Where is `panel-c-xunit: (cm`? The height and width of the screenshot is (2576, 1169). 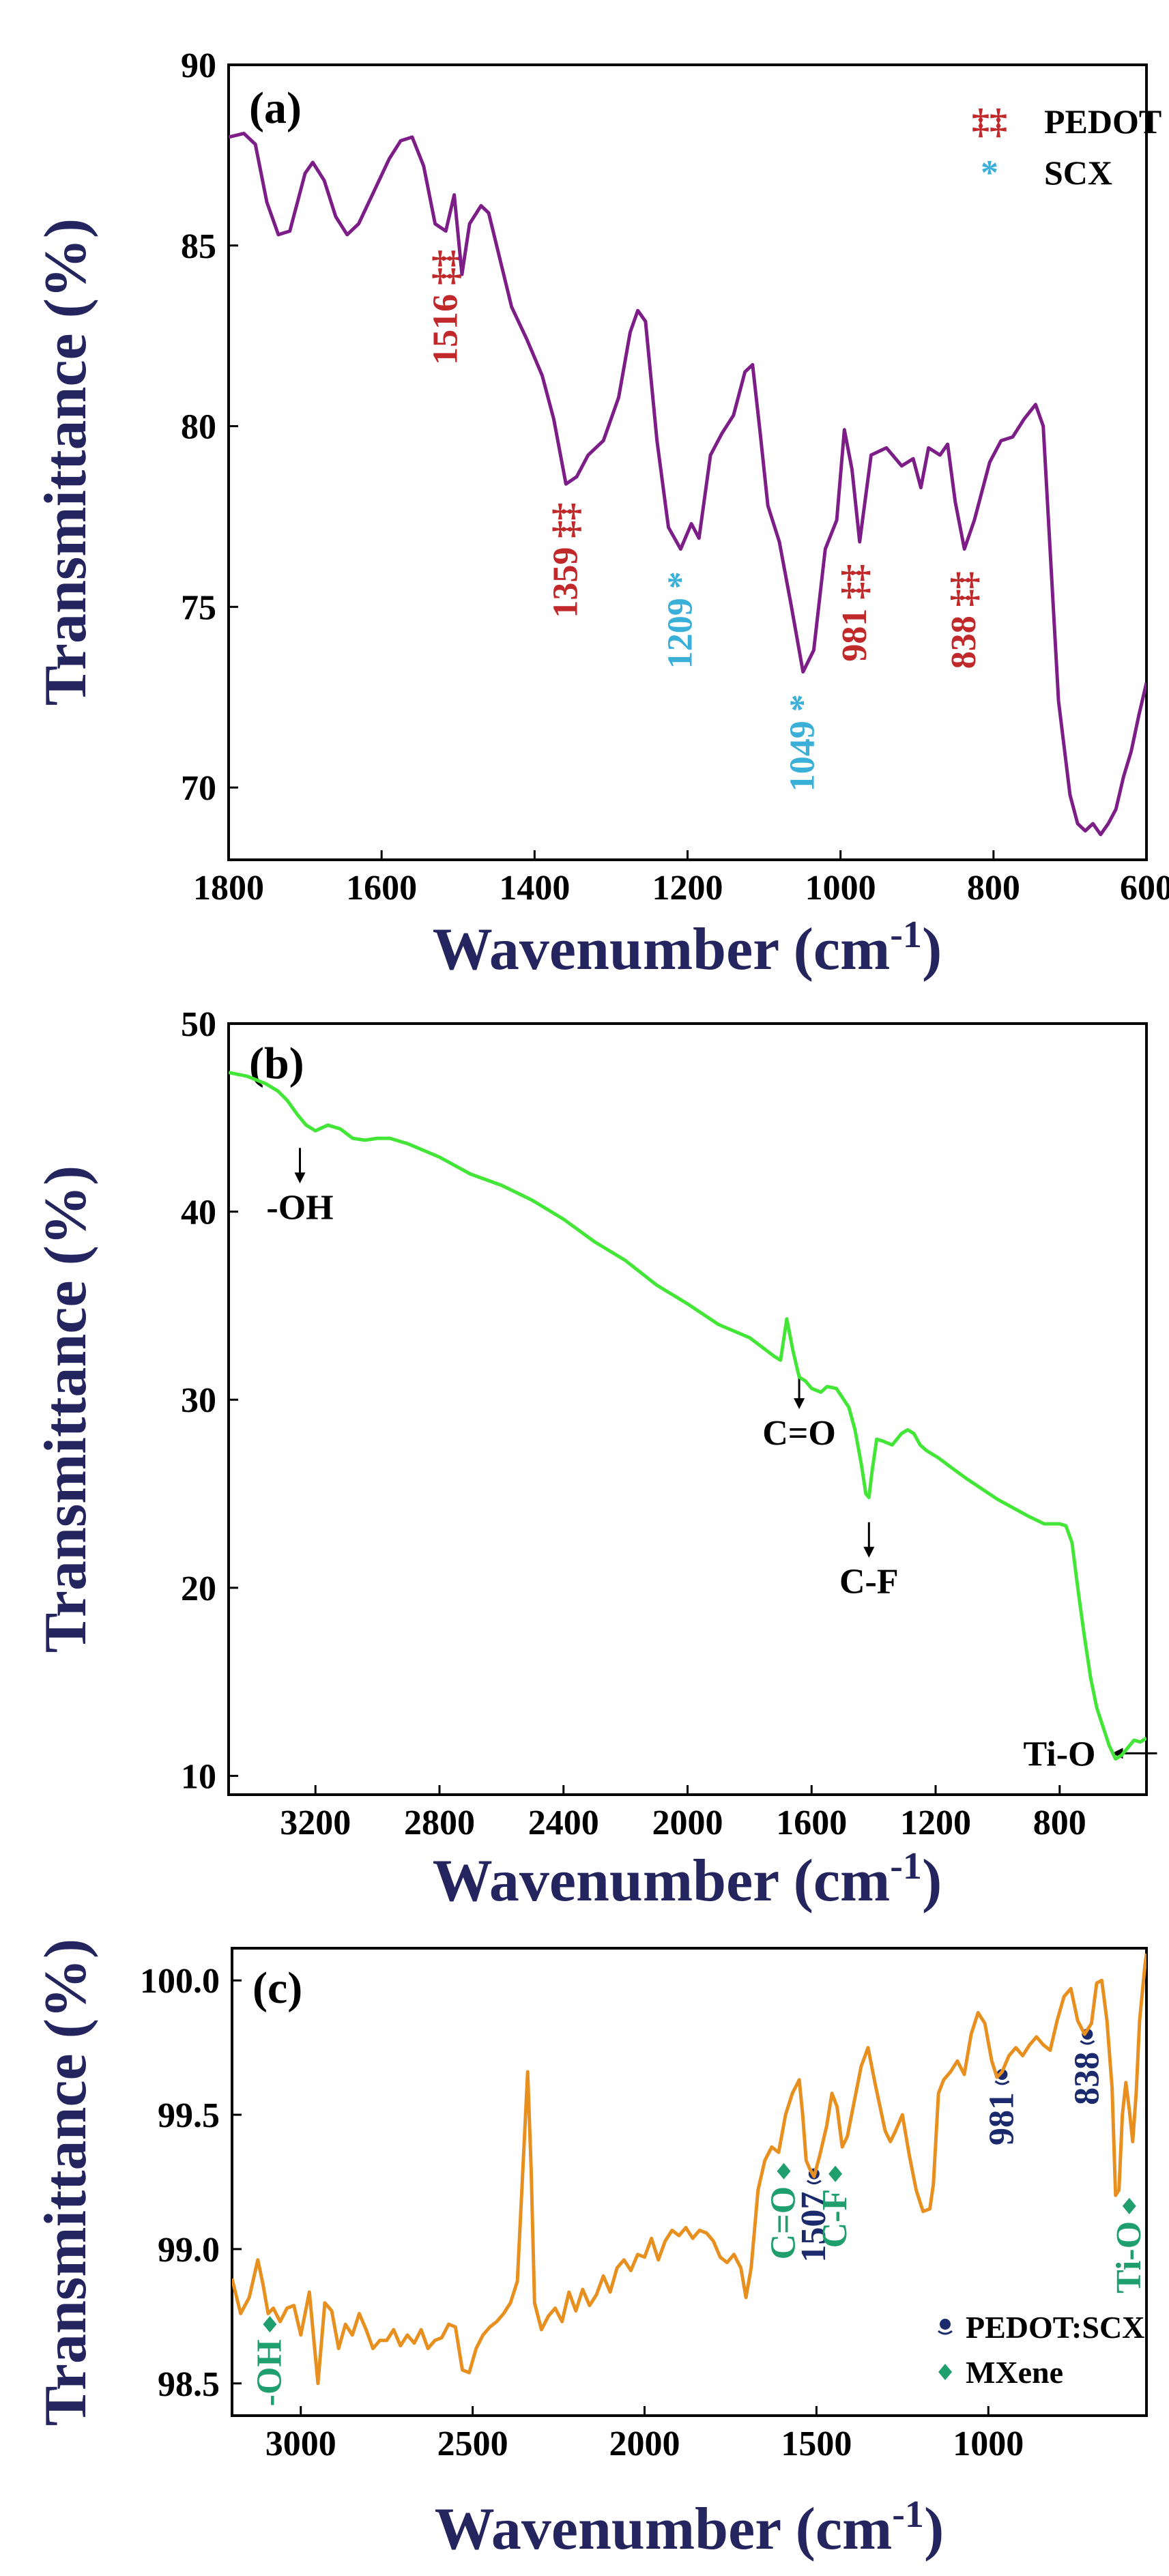
panel-c-xunit: (cm is located at coordinates (844, 2529).